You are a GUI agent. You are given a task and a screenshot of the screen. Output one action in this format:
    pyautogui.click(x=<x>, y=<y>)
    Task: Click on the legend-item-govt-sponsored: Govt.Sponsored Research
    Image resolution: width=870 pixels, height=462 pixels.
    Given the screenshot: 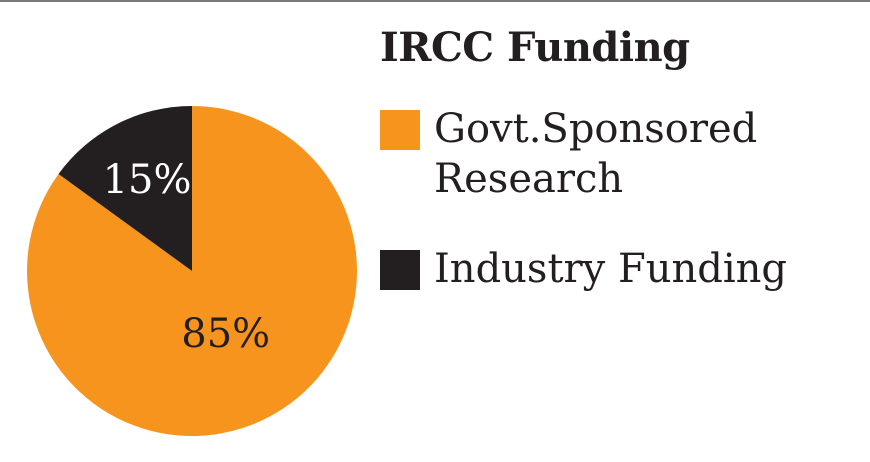 What is the action you would take?
    pyautogui.click(x=620, y=154)
    